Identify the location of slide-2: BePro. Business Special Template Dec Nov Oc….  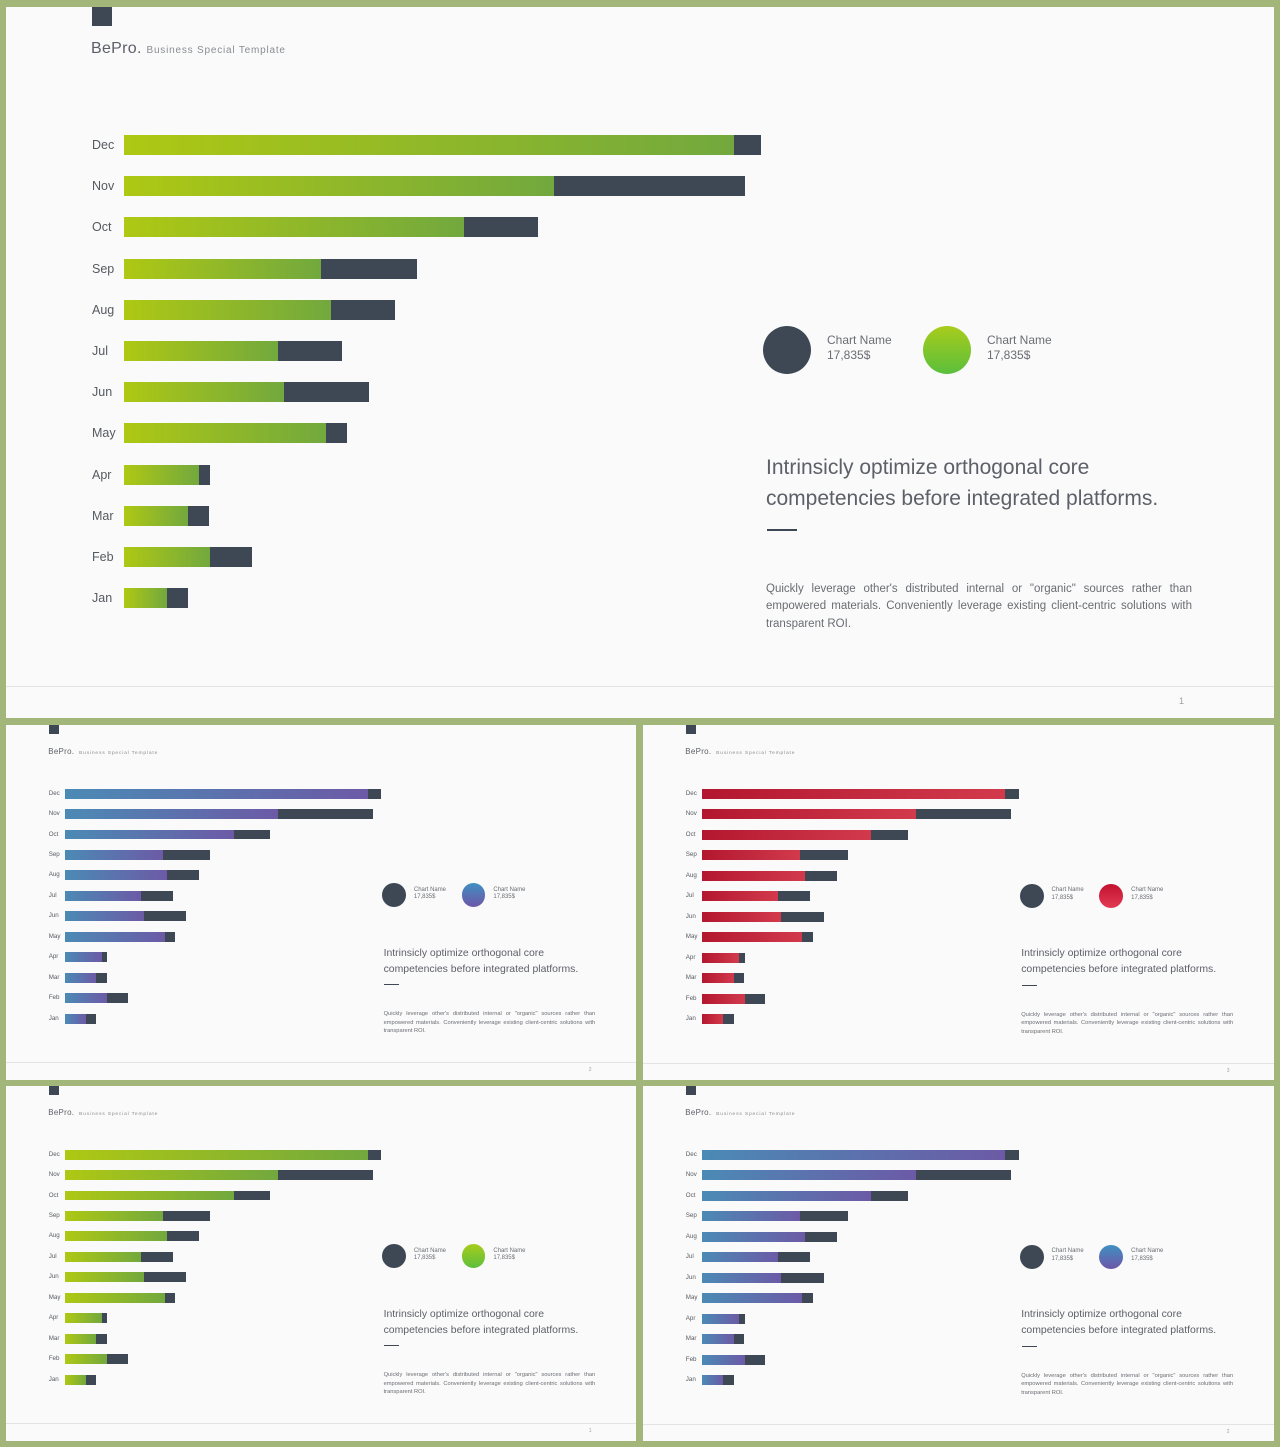
(321, 902).